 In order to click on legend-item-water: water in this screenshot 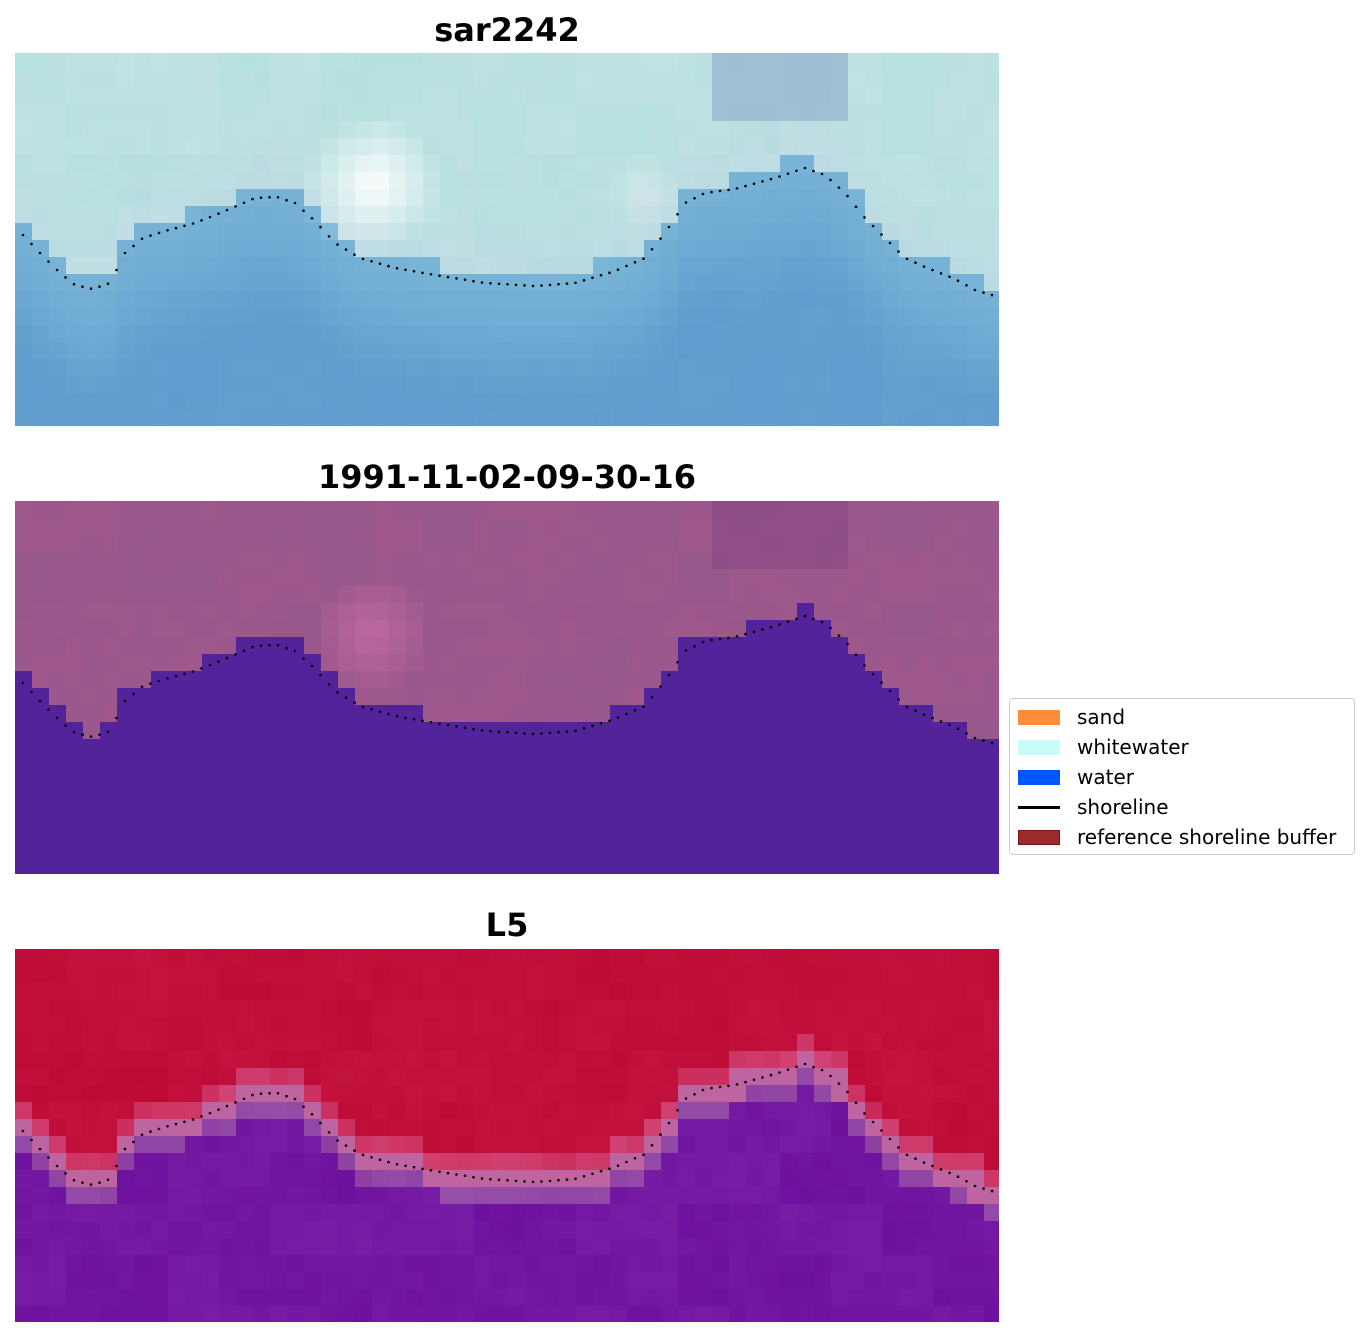, I will do `click(1076, 777)`.